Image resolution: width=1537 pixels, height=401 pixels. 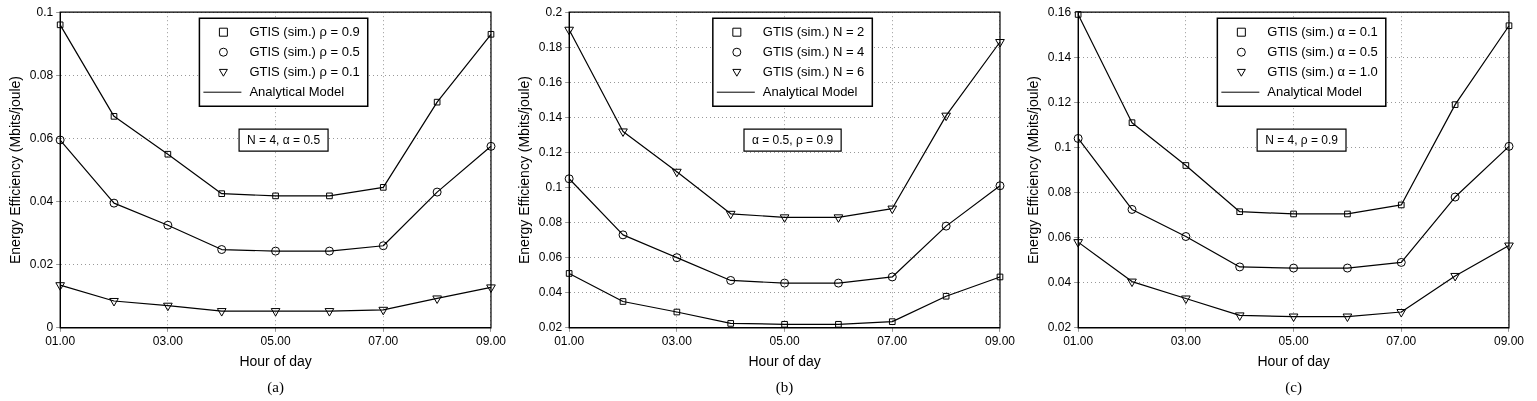 What do you see at coordinates (1059, 56) in the screenshot?
I see `y-tick-label: 0.14` at bounding box center [1059, 56].